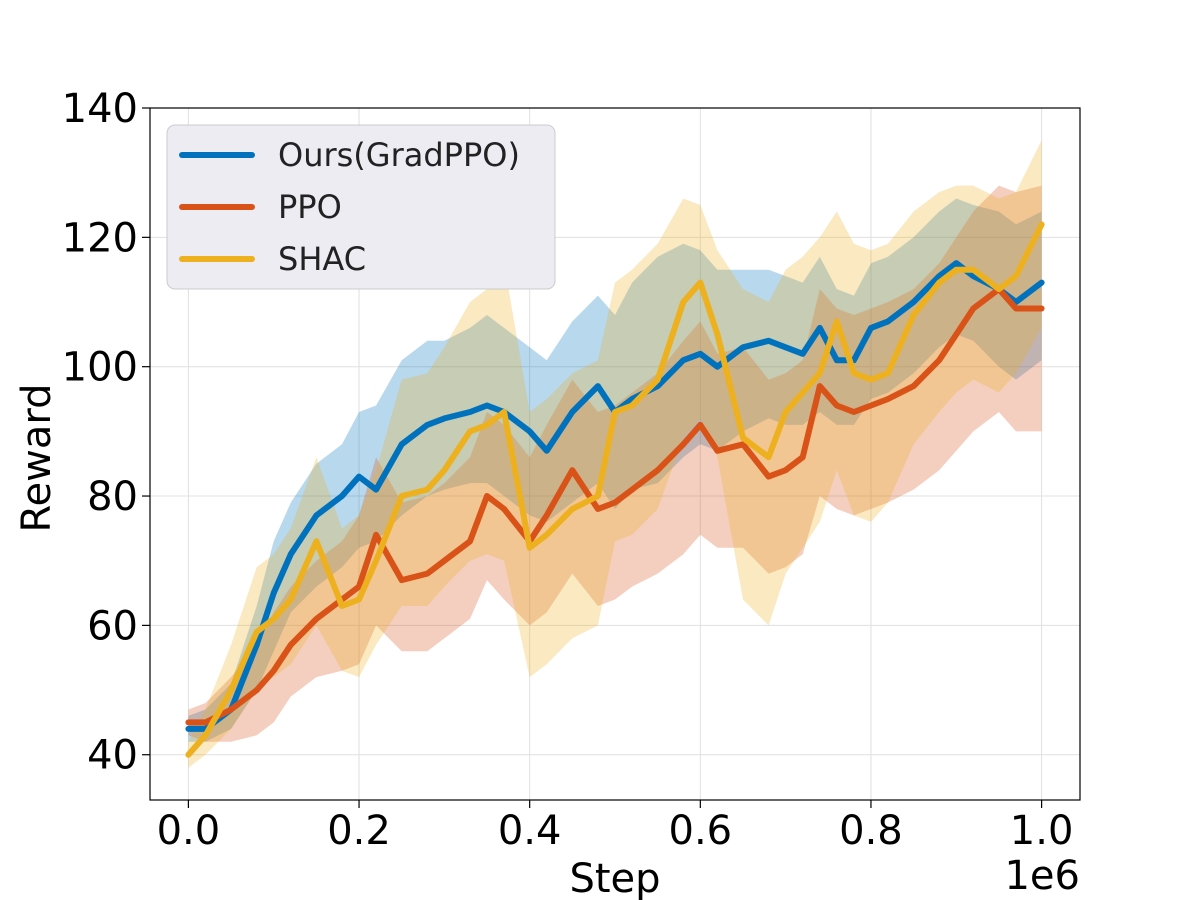 This screenshot has width=1200, height=900. Describe the element at coordinates (322, 259) in the screenshot. I see `legend-label-2: SHAC` at that location.